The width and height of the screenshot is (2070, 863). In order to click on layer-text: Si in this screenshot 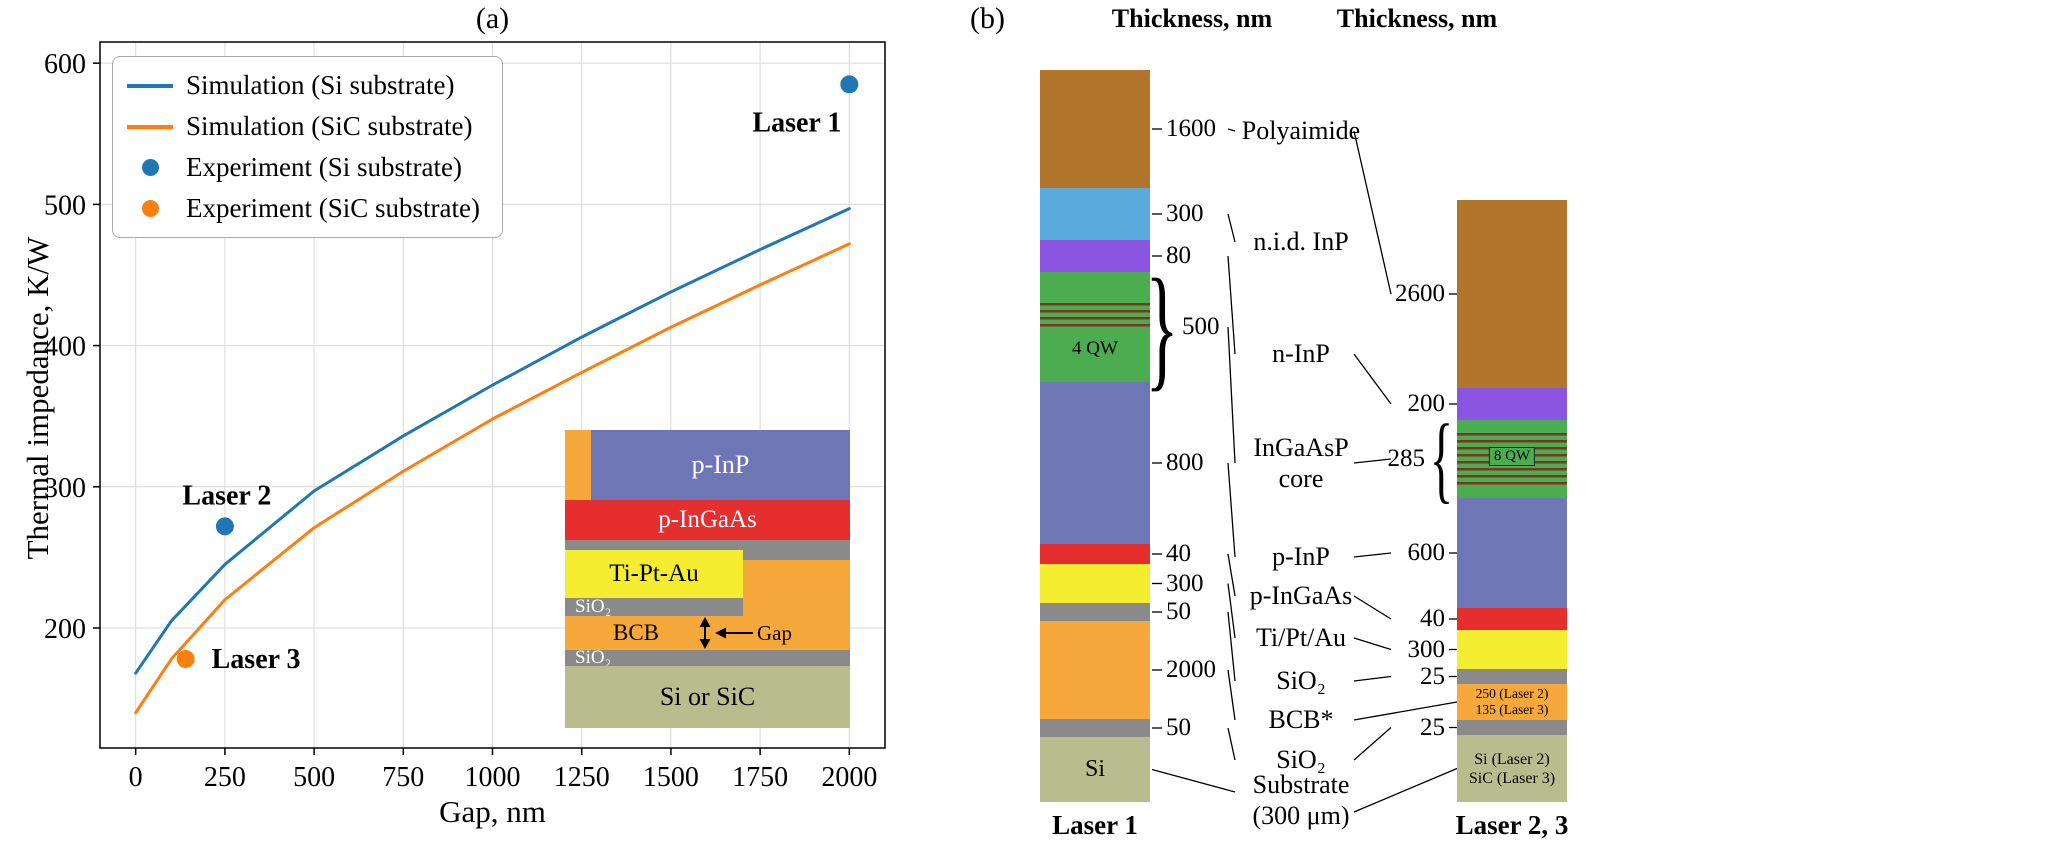, I will do `click(1094, 769)`.